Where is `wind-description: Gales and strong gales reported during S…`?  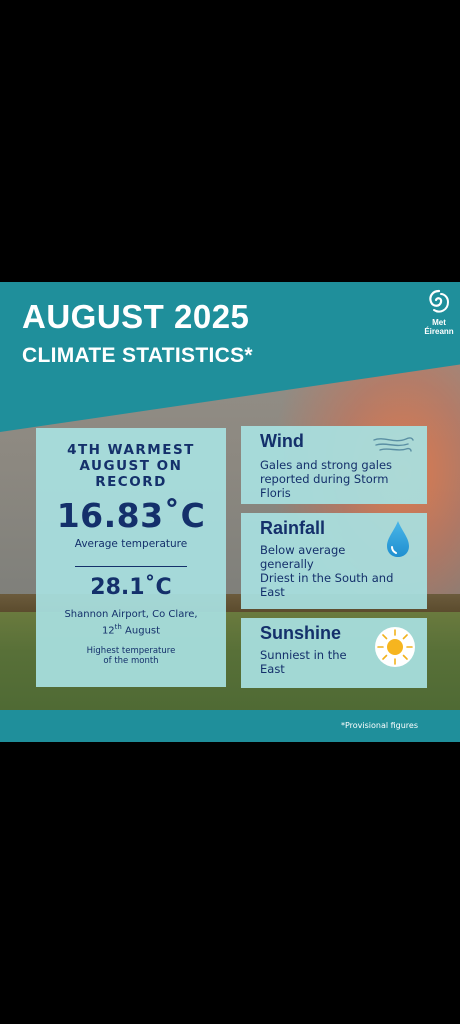 wind-description: Gales and strong gales reported during S… is located at coordinates (326, 479).